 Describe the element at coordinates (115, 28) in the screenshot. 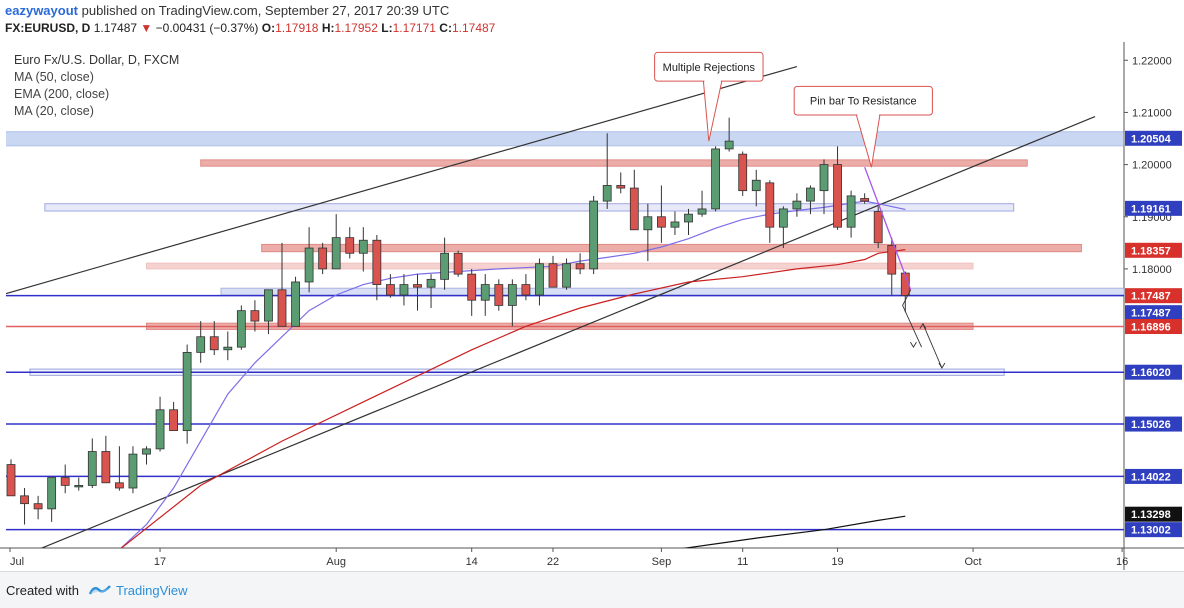

I see `last-price: 1.17487` at that location.